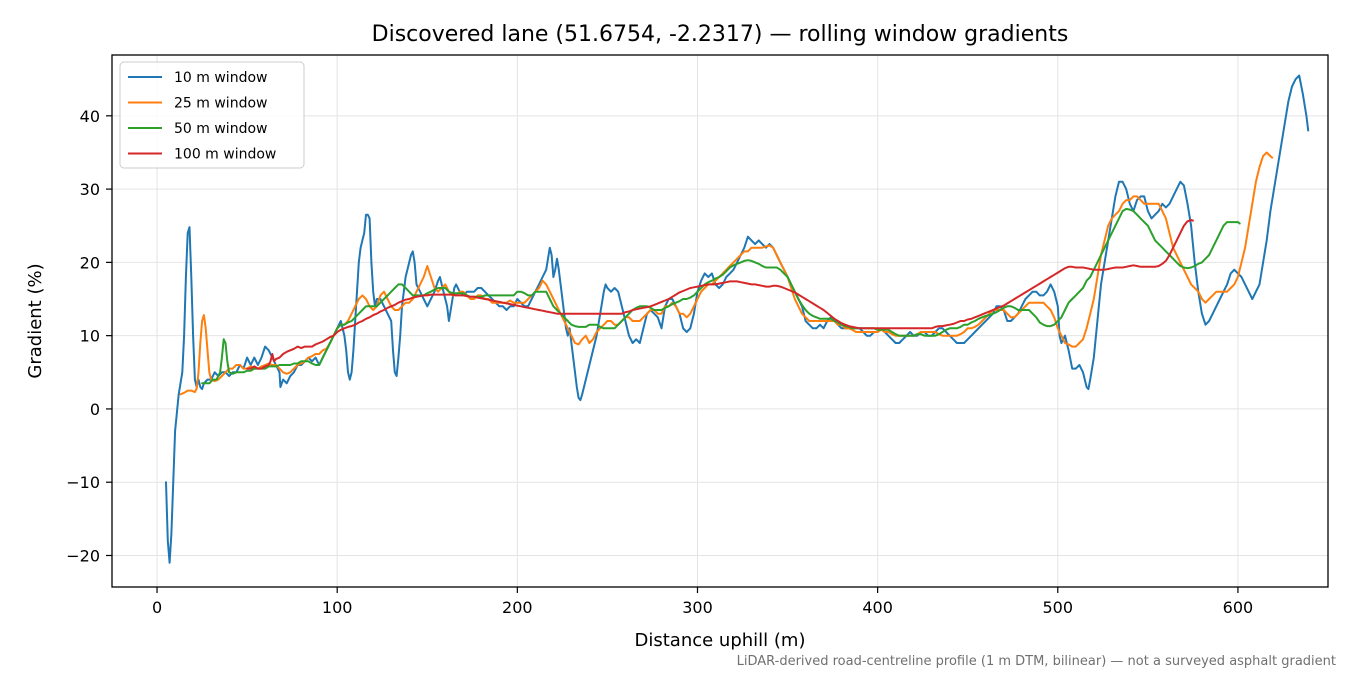 The height and width of the screenshot is (675, 1350). Describe the element at coordinates (220, 129) in the screenshot. I see `legend-label: 50 m window` at that location.